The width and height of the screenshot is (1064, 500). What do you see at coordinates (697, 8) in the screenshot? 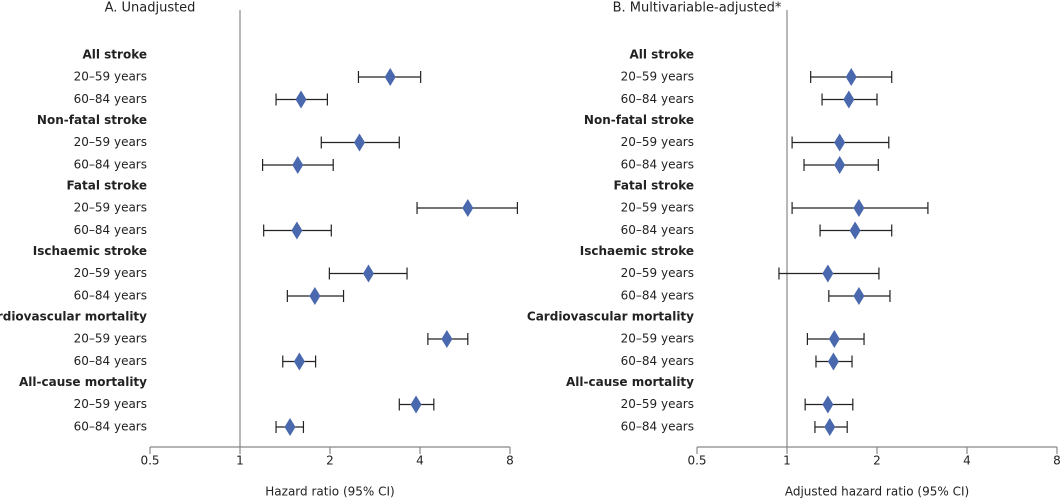
I see `panel-title: B. Multivariable-adjusted*` at bounding box center [697, 8].